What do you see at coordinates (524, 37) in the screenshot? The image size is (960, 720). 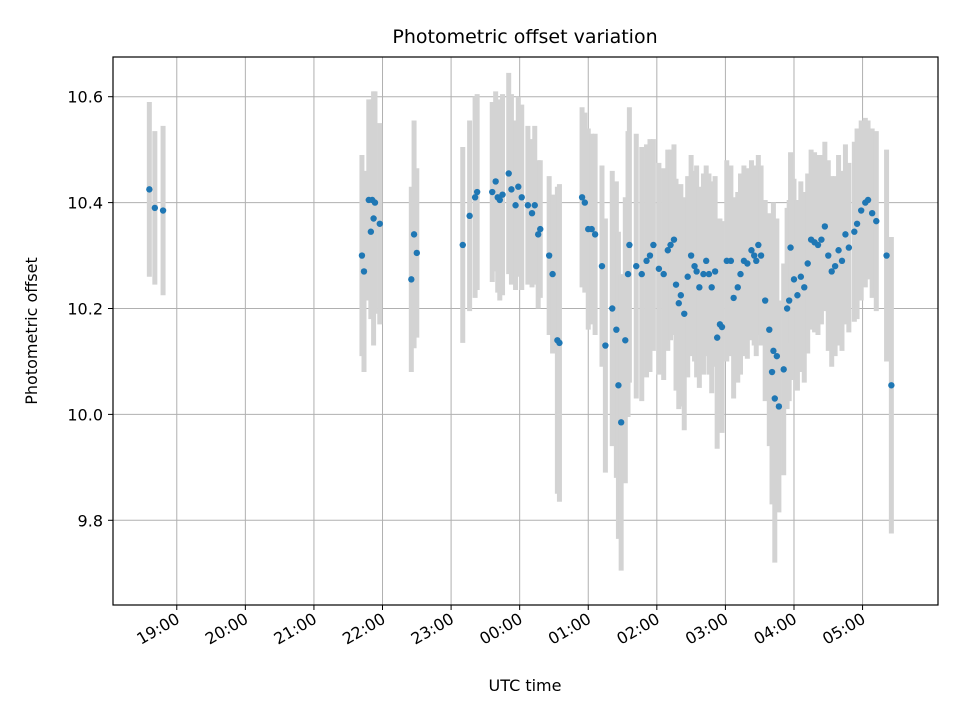 I see `chart-title: Photometric offset variation` at bounding box center [524, 37].